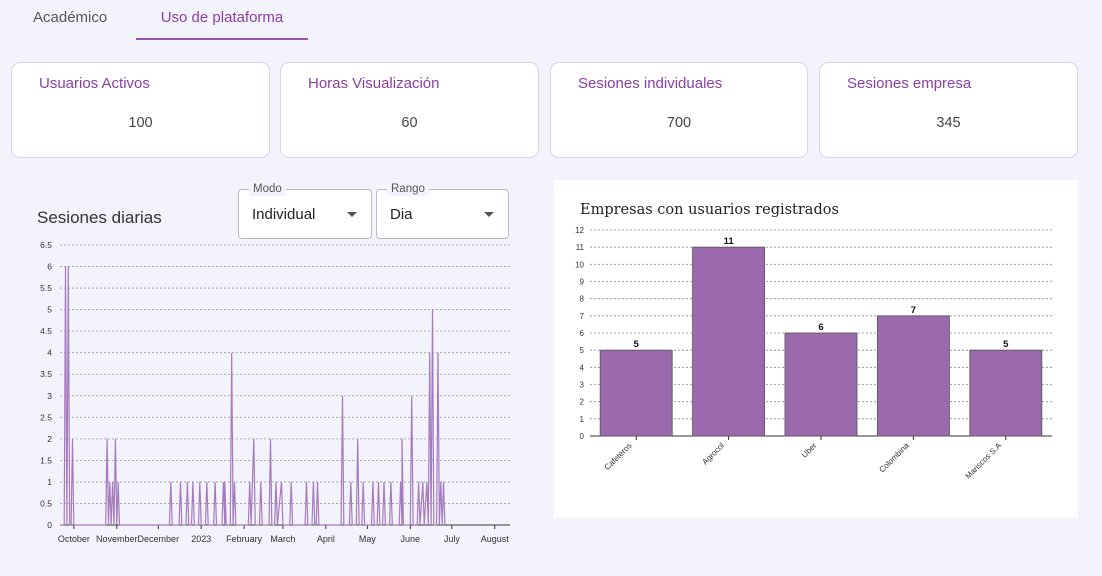  What do you see at coordinates (368, 539) in the screenshot?
I see `x-tick-label: May` at bounding box center [368, 539].